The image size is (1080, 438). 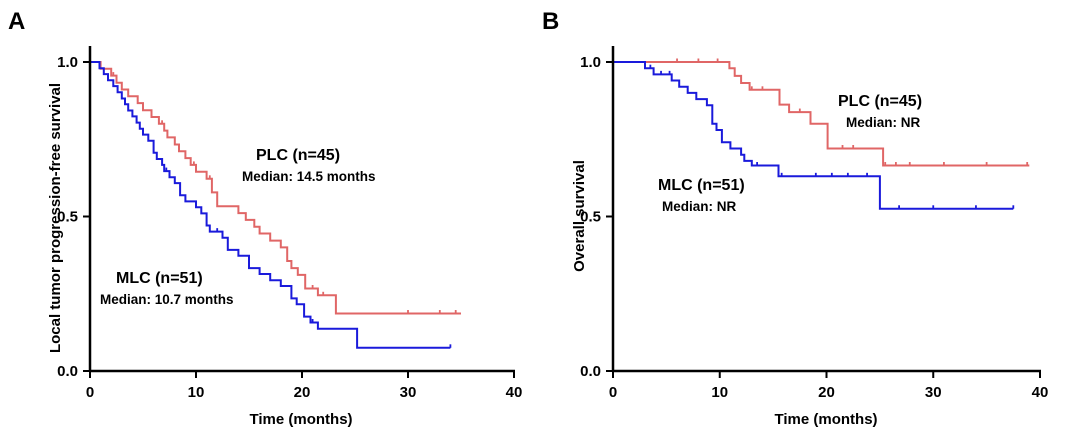 I want to click on panel-label-b: B, so click(x=550, y=21).